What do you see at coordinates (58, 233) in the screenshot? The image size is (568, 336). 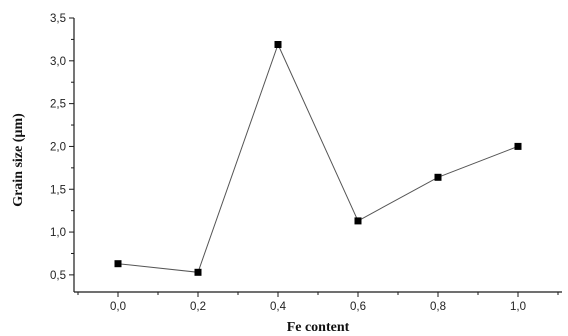 I see `y-tick-label: 1,0` at bounding box center [58, 233].